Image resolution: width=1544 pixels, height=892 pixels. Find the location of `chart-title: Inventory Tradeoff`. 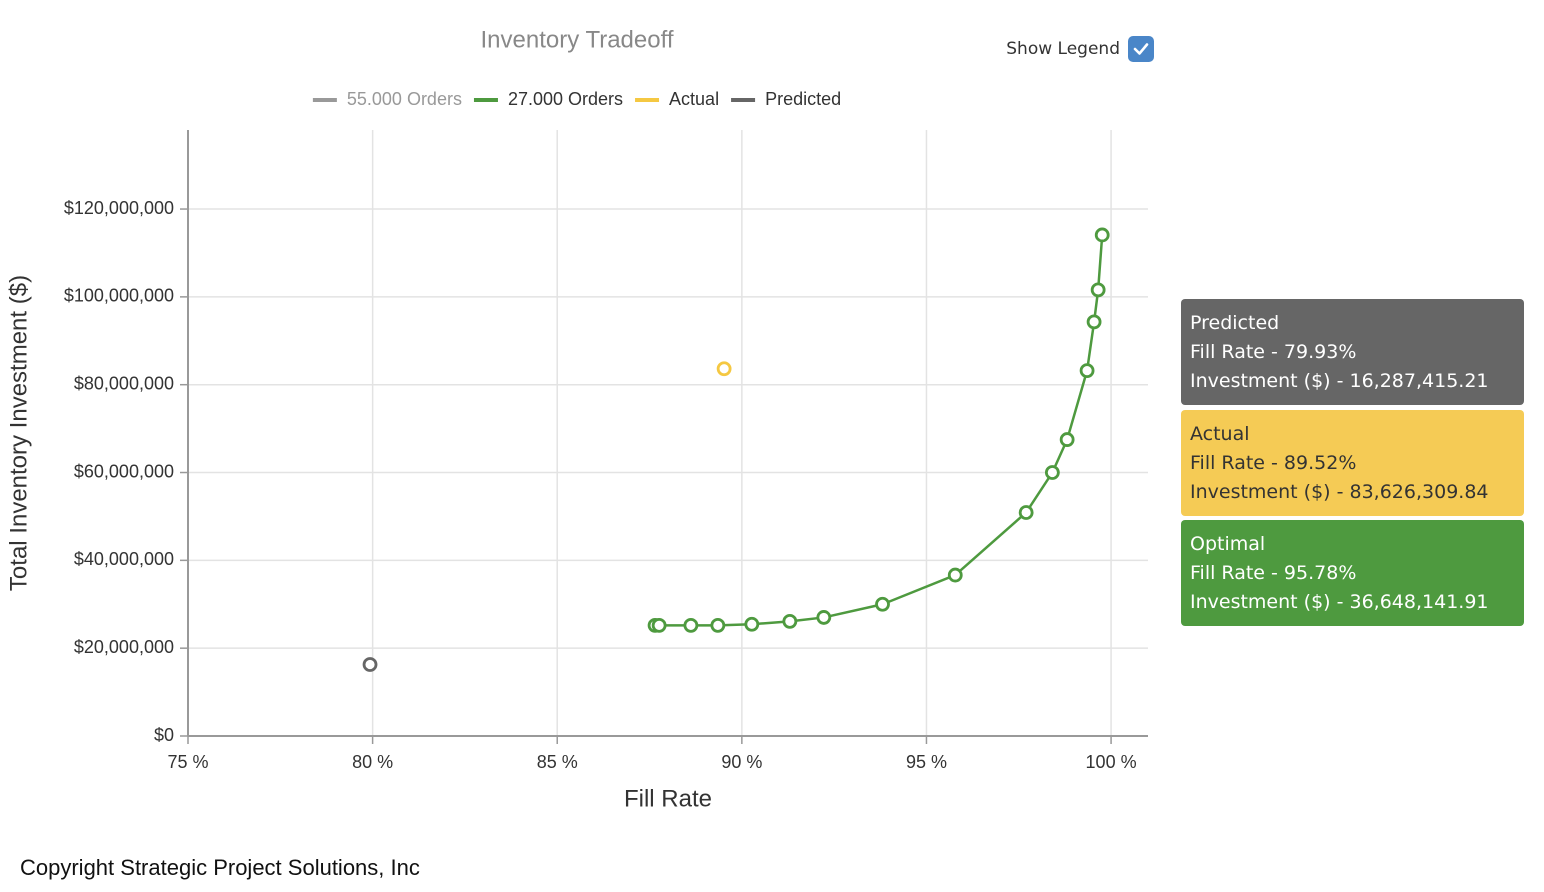

chart-title: Inventory Tradeoff is located at coordinates (576, 39).